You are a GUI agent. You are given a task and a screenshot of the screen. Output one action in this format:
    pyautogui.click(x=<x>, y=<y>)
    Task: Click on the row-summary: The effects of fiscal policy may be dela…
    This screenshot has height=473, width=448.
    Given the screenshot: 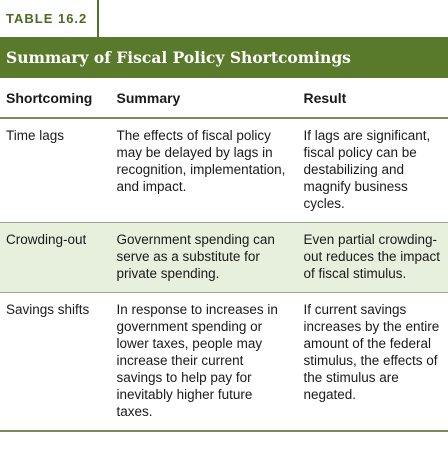 What is the action you would take?
    pyautogui.click(x=204, y=170)
    